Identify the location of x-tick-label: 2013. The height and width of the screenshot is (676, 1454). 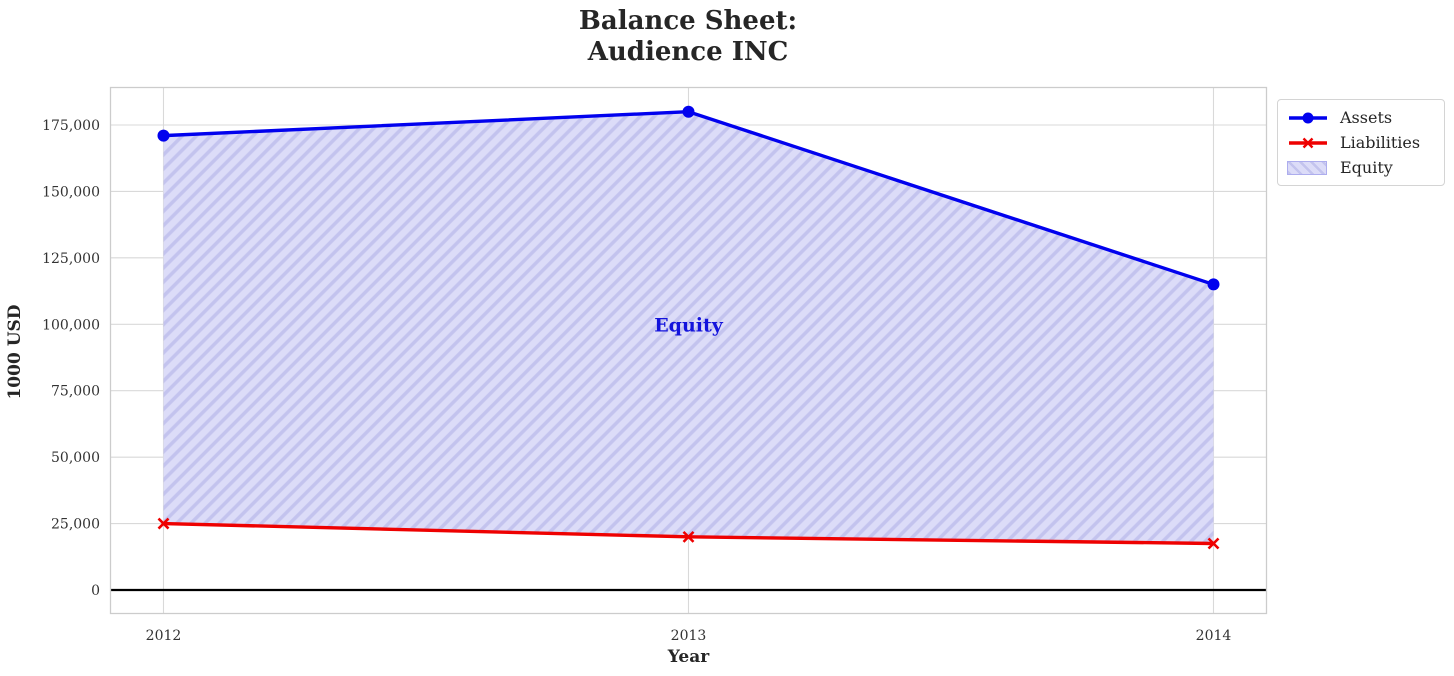
(689, 636).